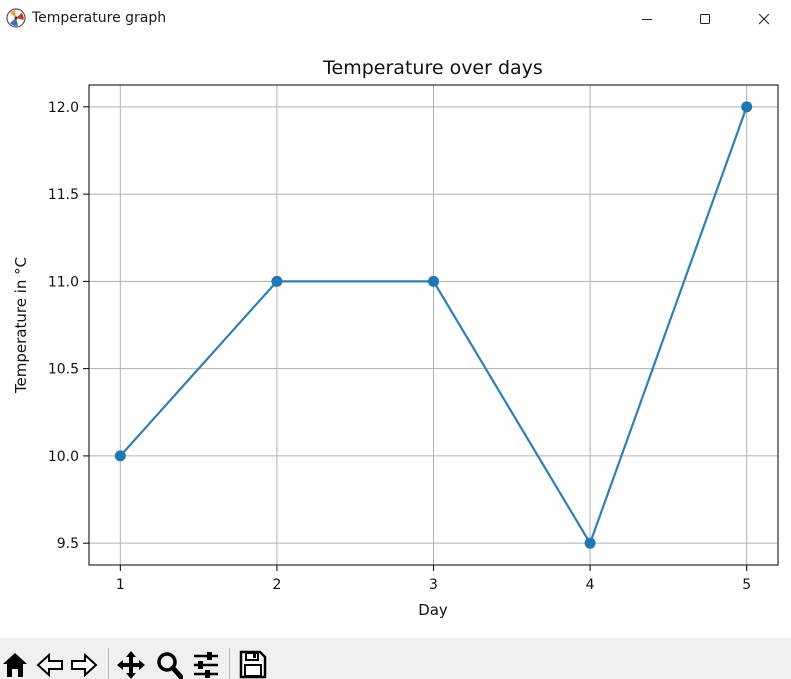 The image size is (791, 679). I want to click on x-tick-label: 5, so click(746, 585).